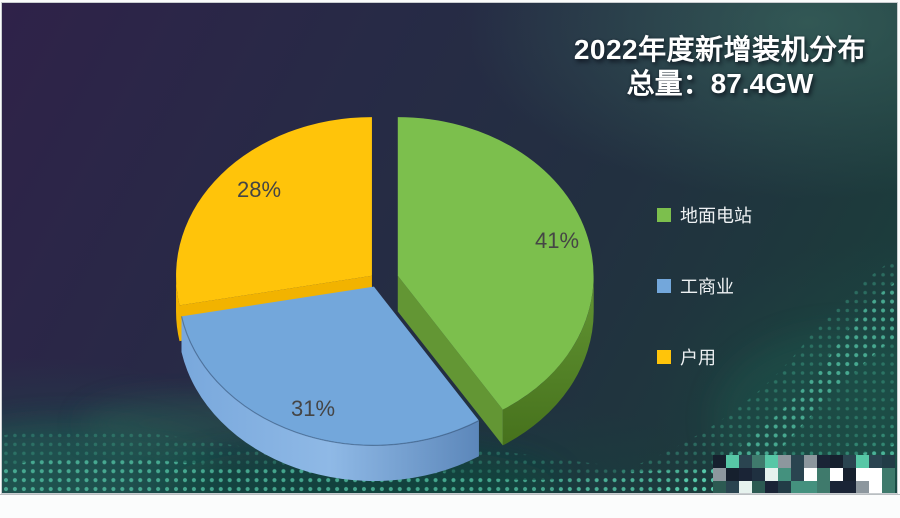 Image resolution: width=900 pixels, height=518 pixels. I want to click on pie-slice-ground-cut-face, so click(450, 360).